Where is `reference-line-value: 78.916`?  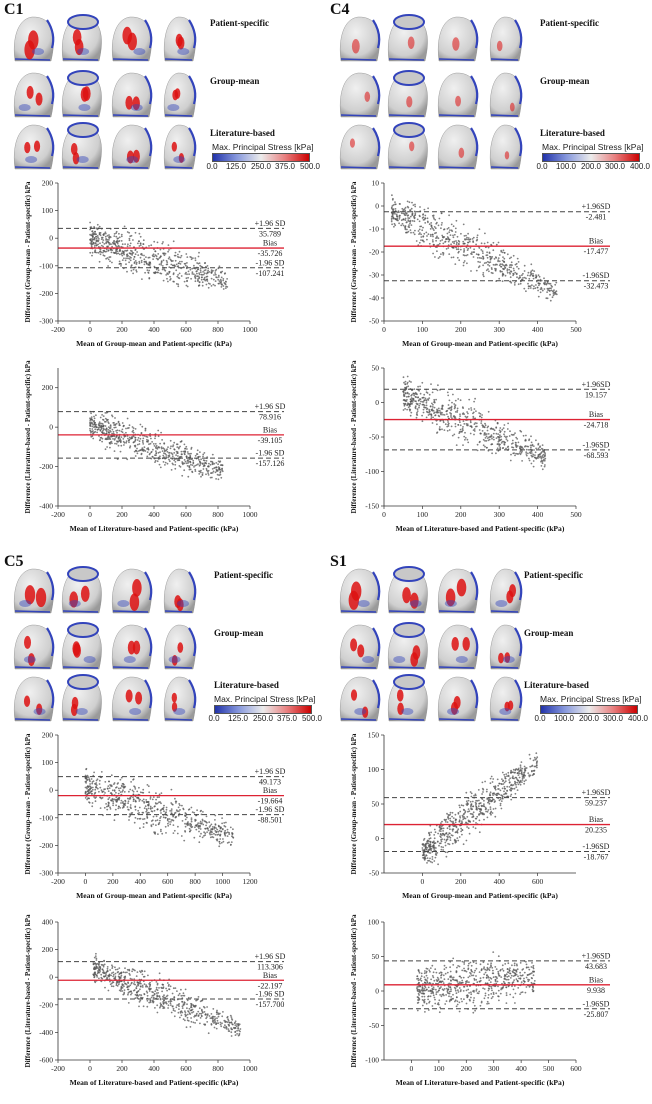
reference-line-value: 78.916 is located at coordinates (270, 417).